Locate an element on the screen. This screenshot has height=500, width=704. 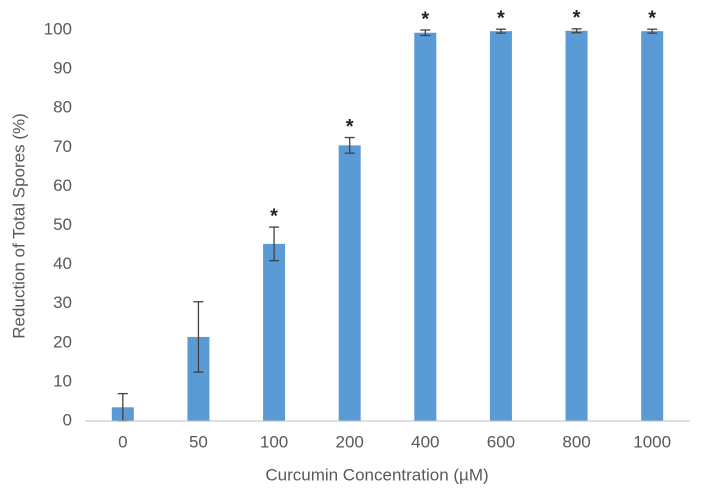
y-tick-label: 50 is located at coordinates (62, 224).